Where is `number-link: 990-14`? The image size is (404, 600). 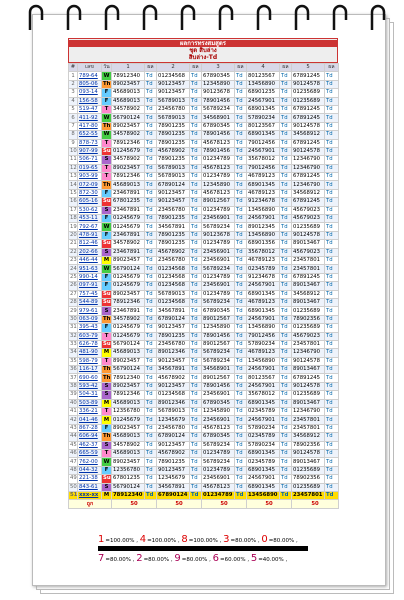
number-link: 990-14 is located at coordinates (89, 277).